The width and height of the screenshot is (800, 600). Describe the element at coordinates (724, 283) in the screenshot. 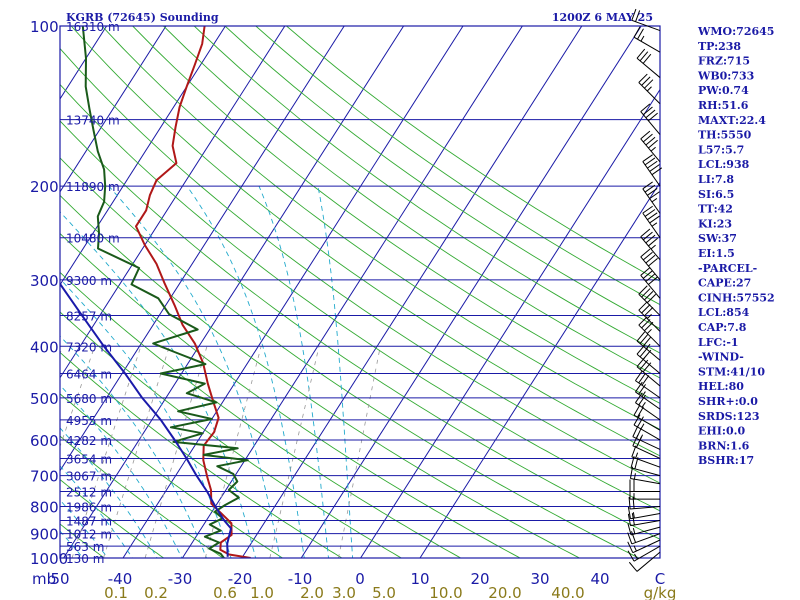

I see `index-value: CAPE:27` at that location.